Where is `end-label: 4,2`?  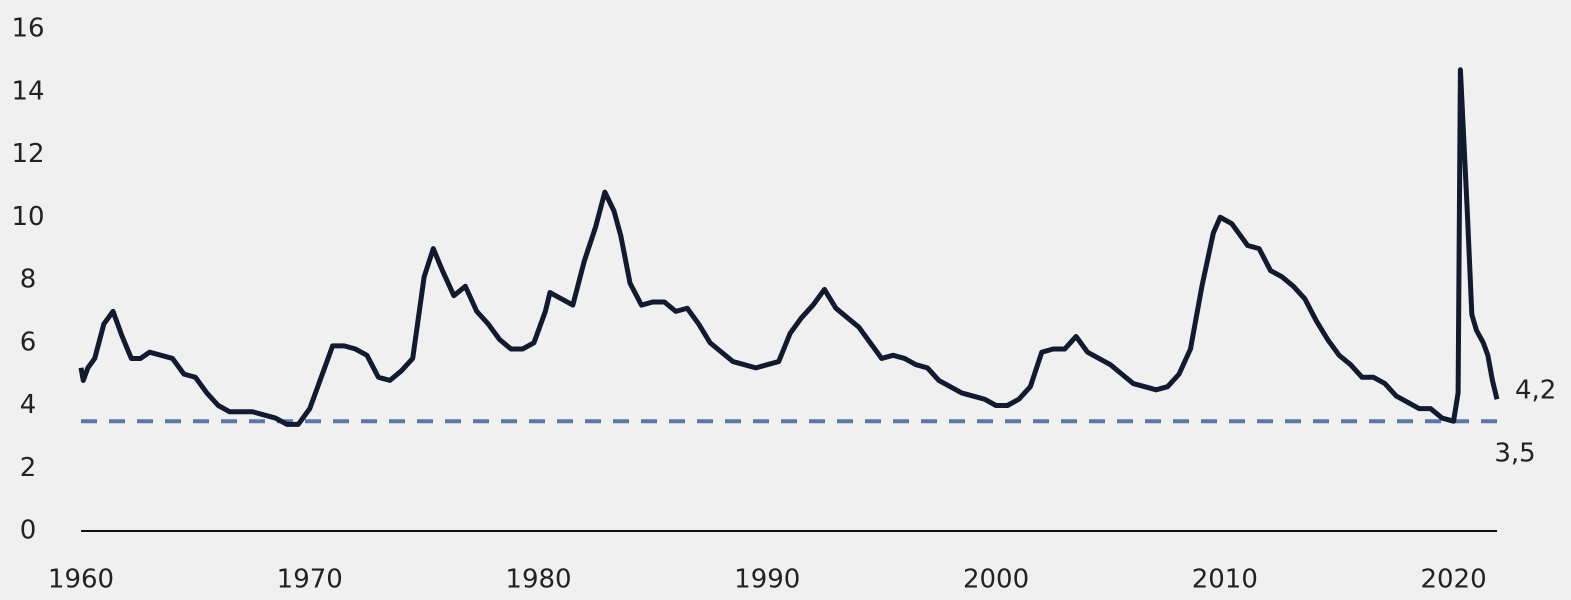 end-label: 4,2 is located at coordinates (1535, 391).